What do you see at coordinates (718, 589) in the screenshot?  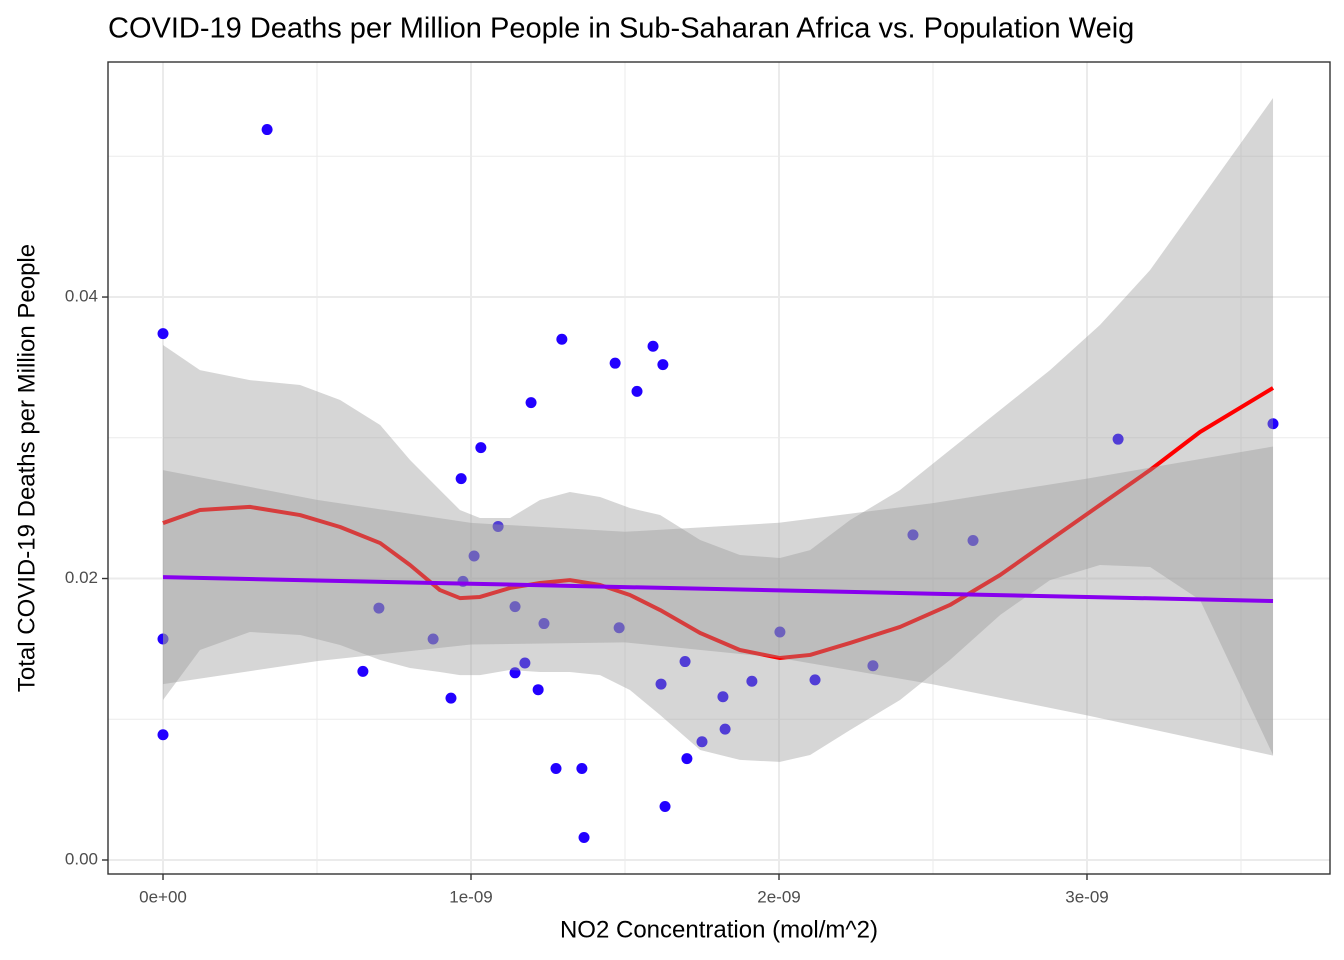 I see `fit-line` at bounding box center [718, 589].